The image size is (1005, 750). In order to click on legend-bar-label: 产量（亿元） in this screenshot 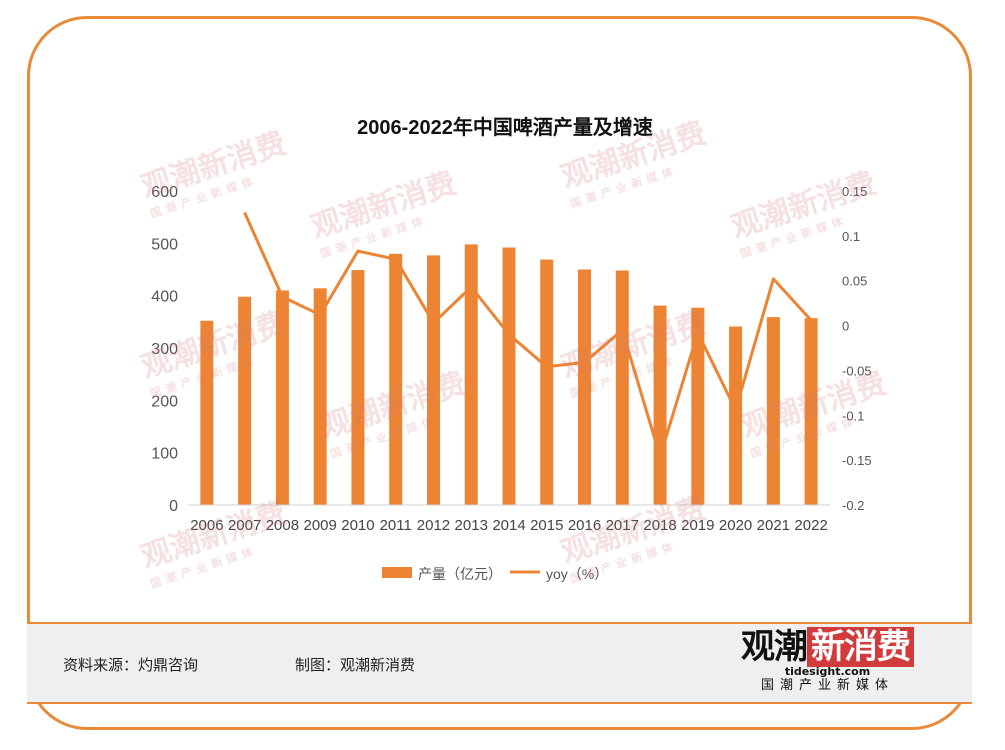, I will do `click(460, 574)`.